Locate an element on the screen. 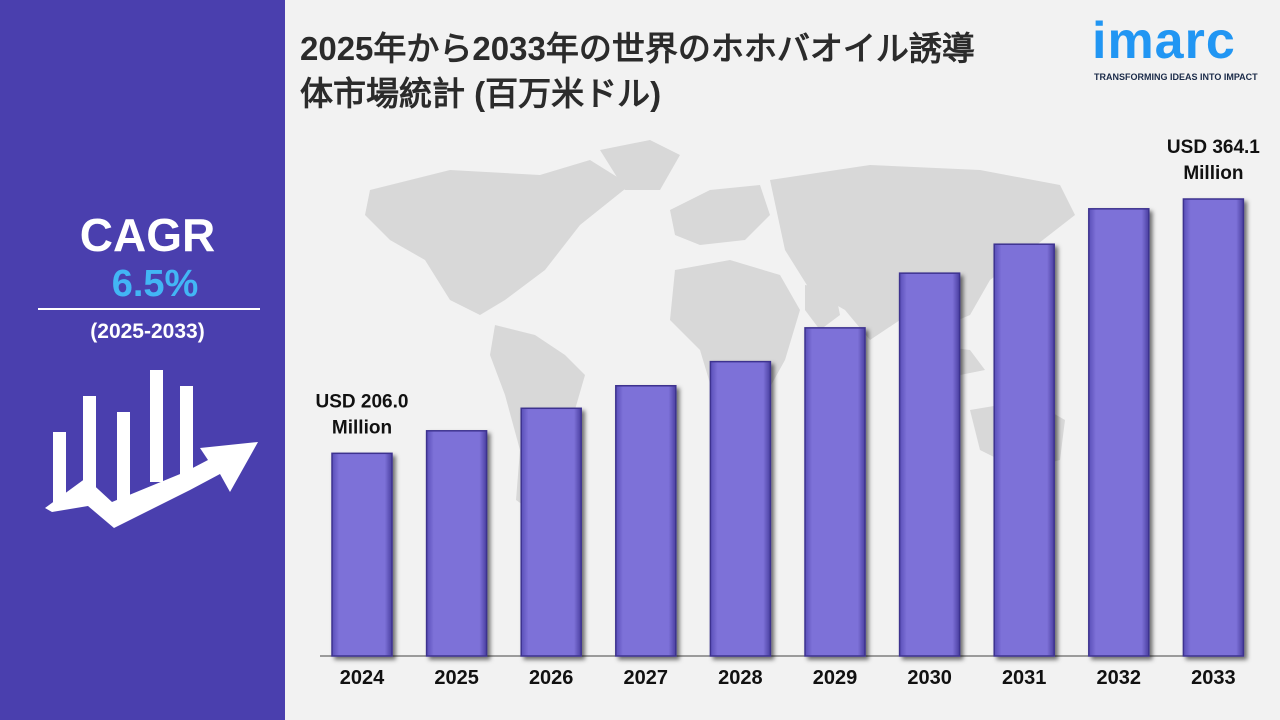  logo-wordmark: imarc is located at coordinates (1164, 41).